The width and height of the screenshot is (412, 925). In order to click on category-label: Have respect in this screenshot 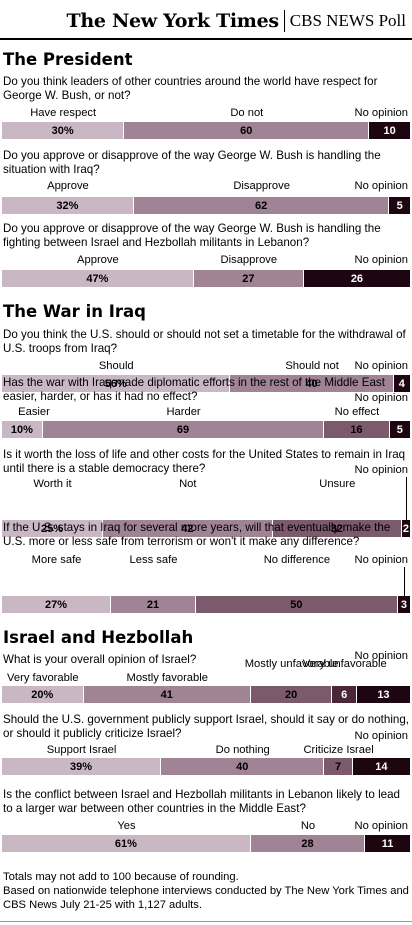, I will do `click(63, 113)`.